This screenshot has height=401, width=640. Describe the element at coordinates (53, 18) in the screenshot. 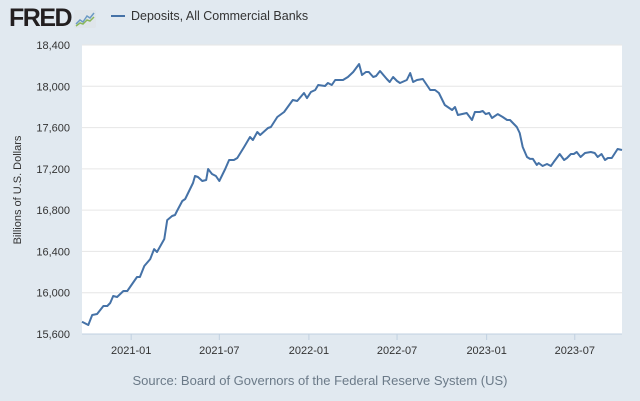

I see `fred-logo: FRED` at that location.